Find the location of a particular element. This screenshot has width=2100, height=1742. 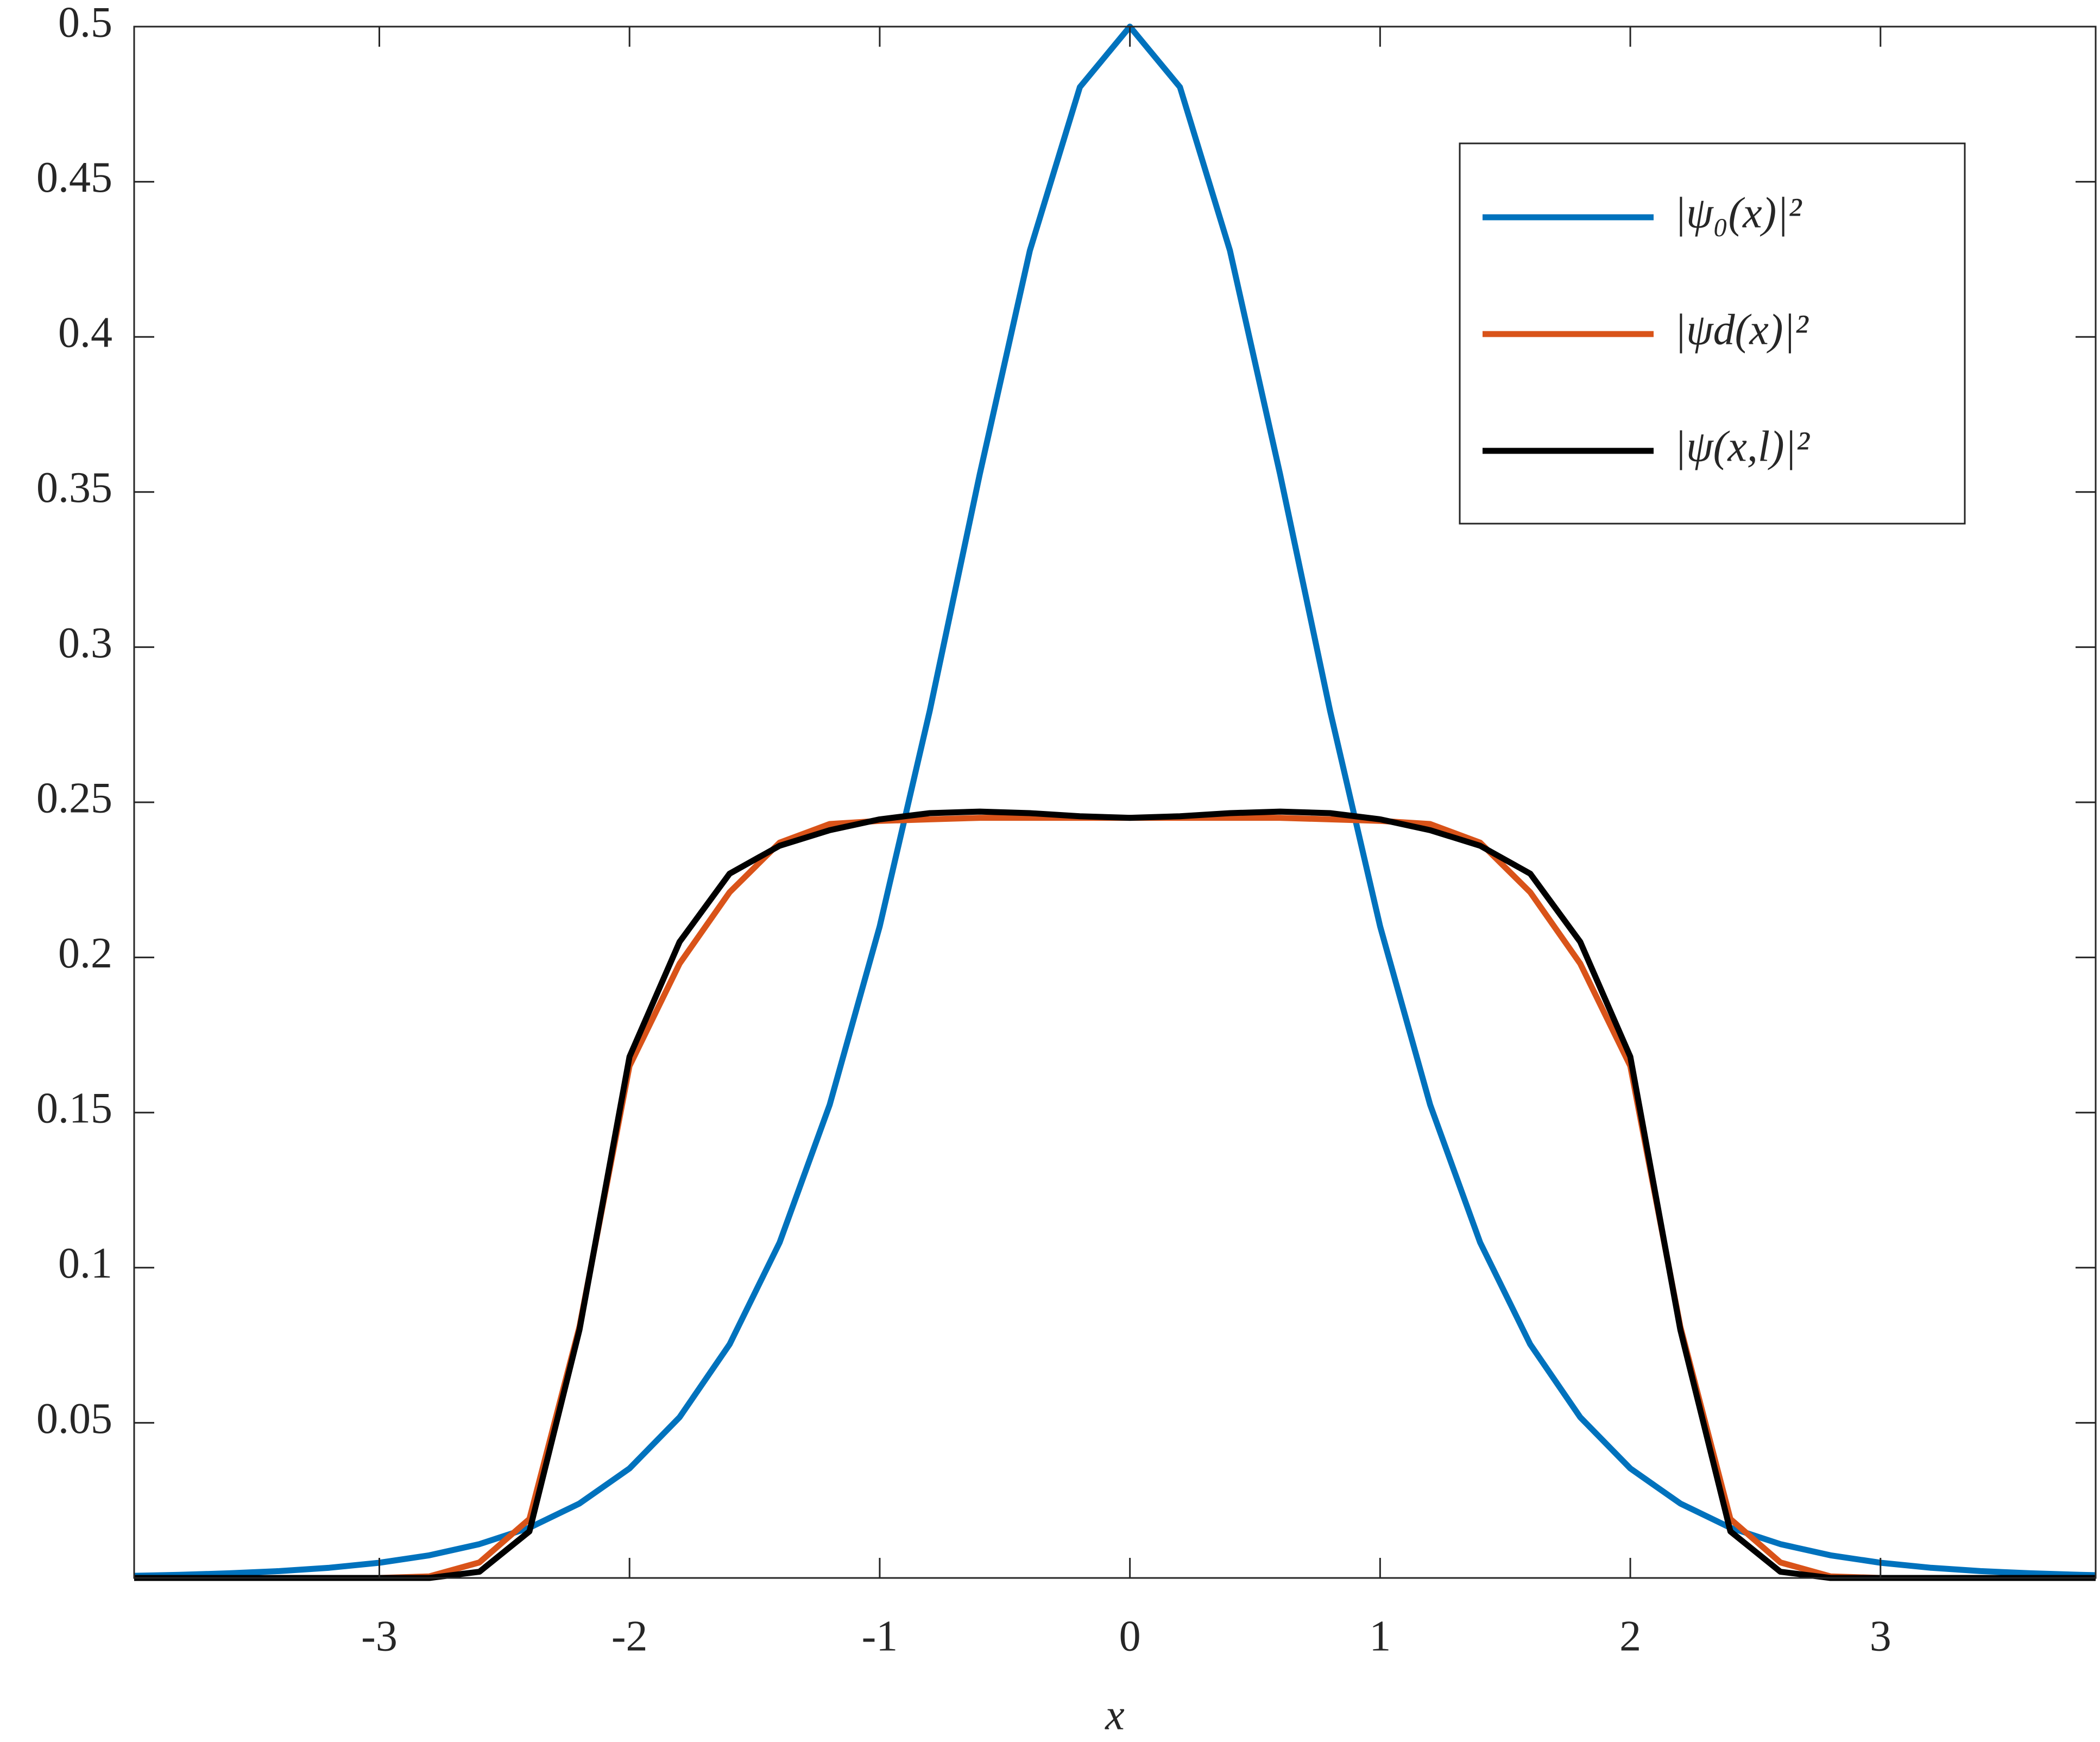

y-tick-label: 0.35 is located at coordinates (74, 488).